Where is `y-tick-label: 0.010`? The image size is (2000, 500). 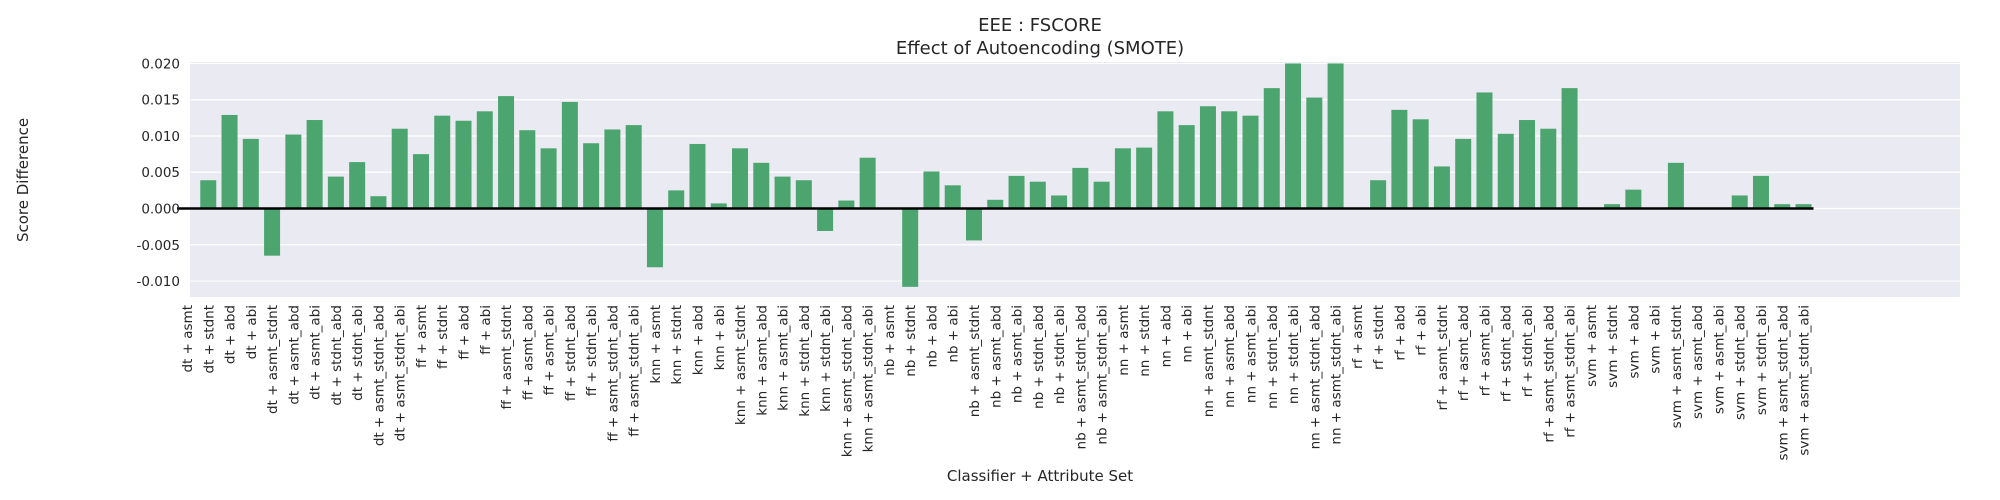
y-tick-label: 0.010 is located at coordinates (160, 137).